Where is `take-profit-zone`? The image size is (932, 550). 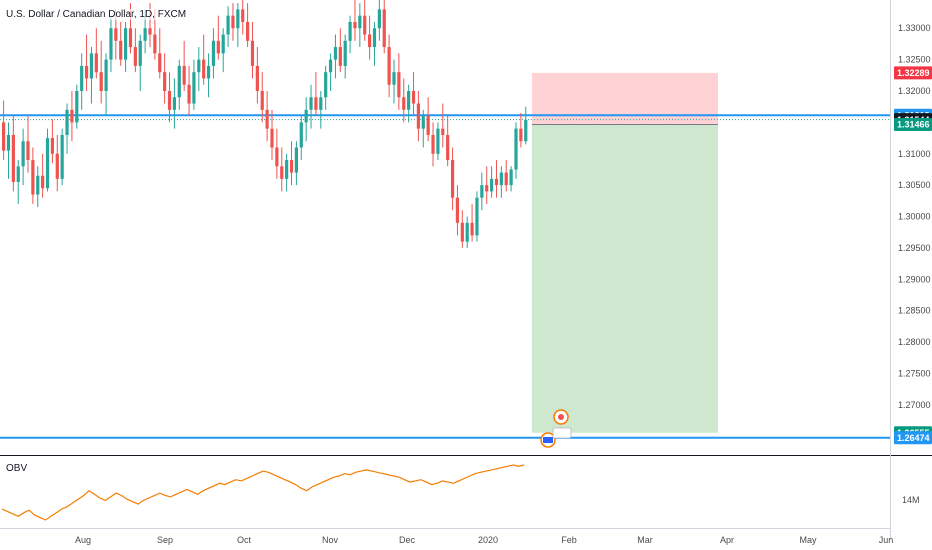 take-profit-zone is located at coordinates (624, 278).